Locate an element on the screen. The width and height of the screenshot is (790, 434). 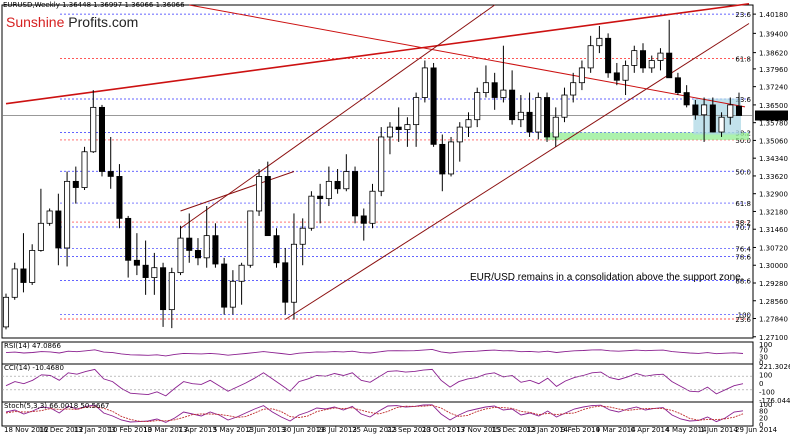
price-tick-label: 1.38620 is located at coordinates (773, 54).